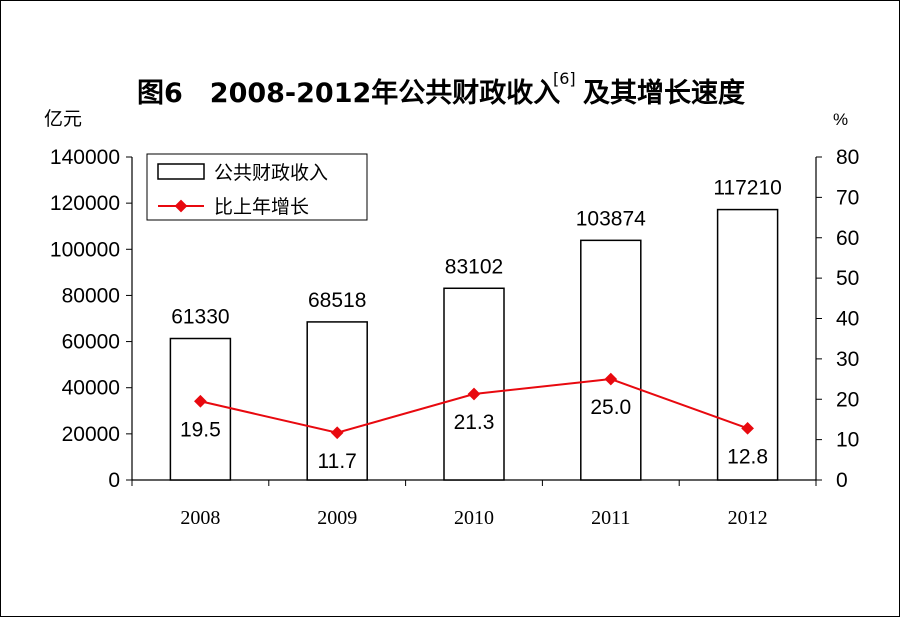  Describe the element at coordinates (610, 407) in the screenshot. I see `growth-value-label: 25.0` at that location.